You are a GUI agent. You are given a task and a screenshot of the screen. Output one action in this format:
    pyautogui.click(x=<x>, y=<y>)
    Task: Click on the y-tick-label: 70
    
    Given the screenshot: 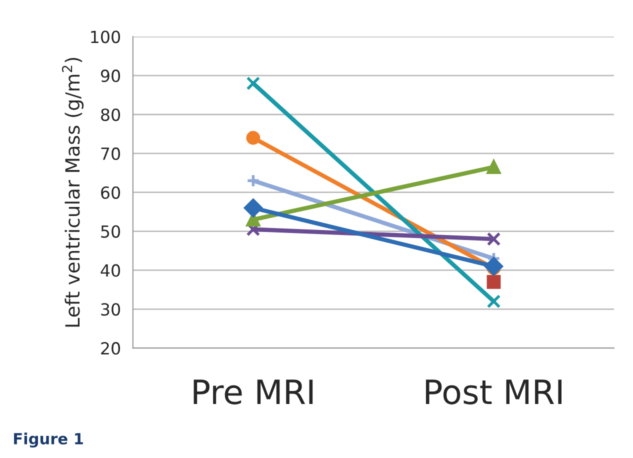 What is the action you would take?
    pyautogui.click(x=110, y=153)
    